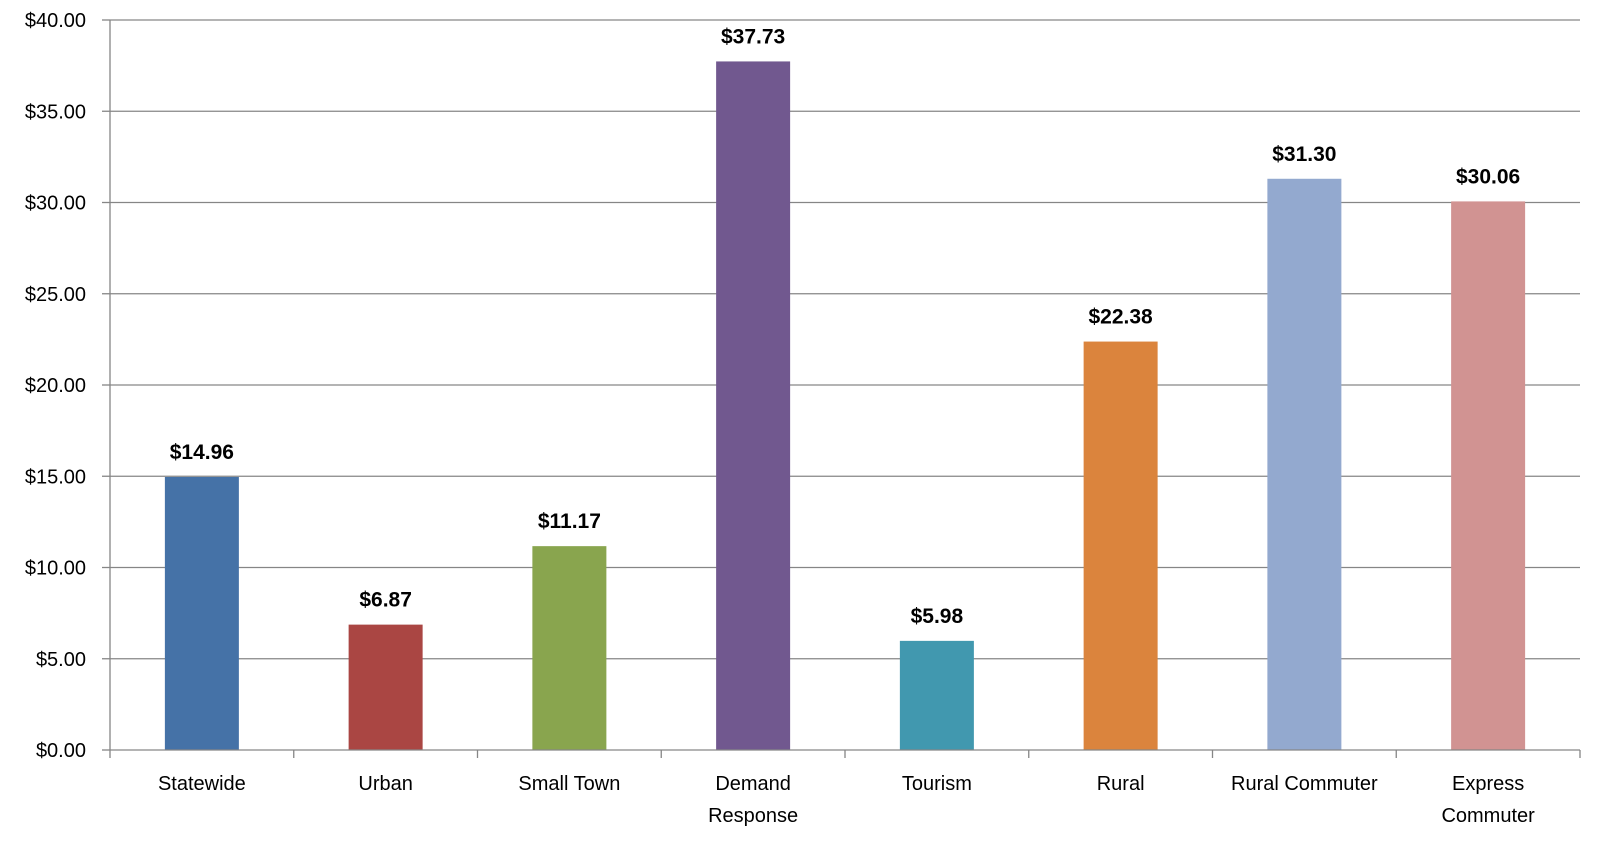 This screenshot has width=1610, height=852. What do you see at coordinates (753, 784) in the screenshot?
I see `x-tick-label: Demand` at bounding box center [753, 784].